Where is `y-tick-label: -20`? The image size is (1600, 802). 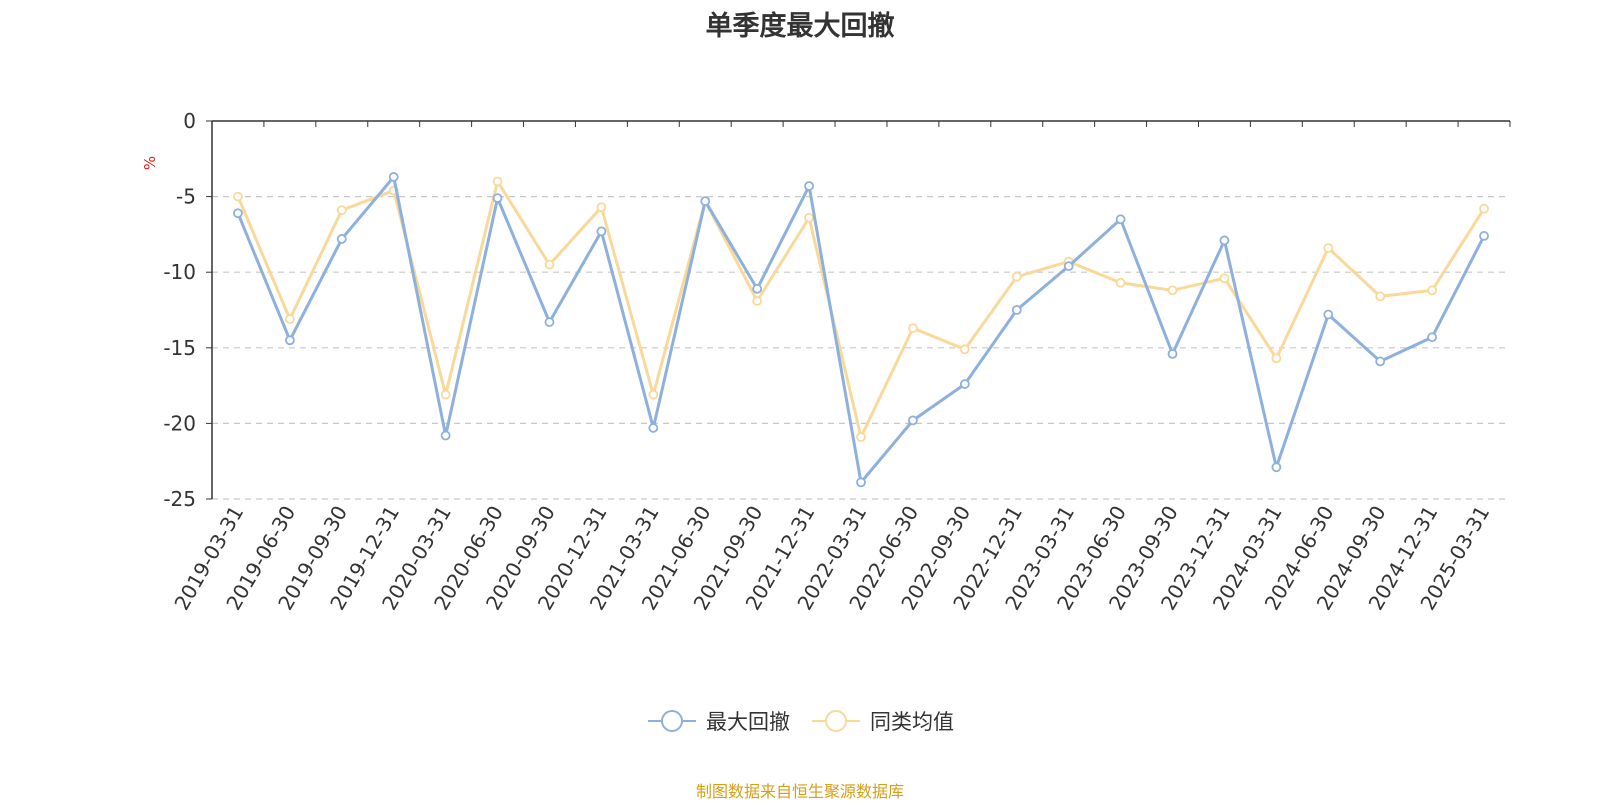 y-tick-label: -20 is located at coordinates (179, 423).